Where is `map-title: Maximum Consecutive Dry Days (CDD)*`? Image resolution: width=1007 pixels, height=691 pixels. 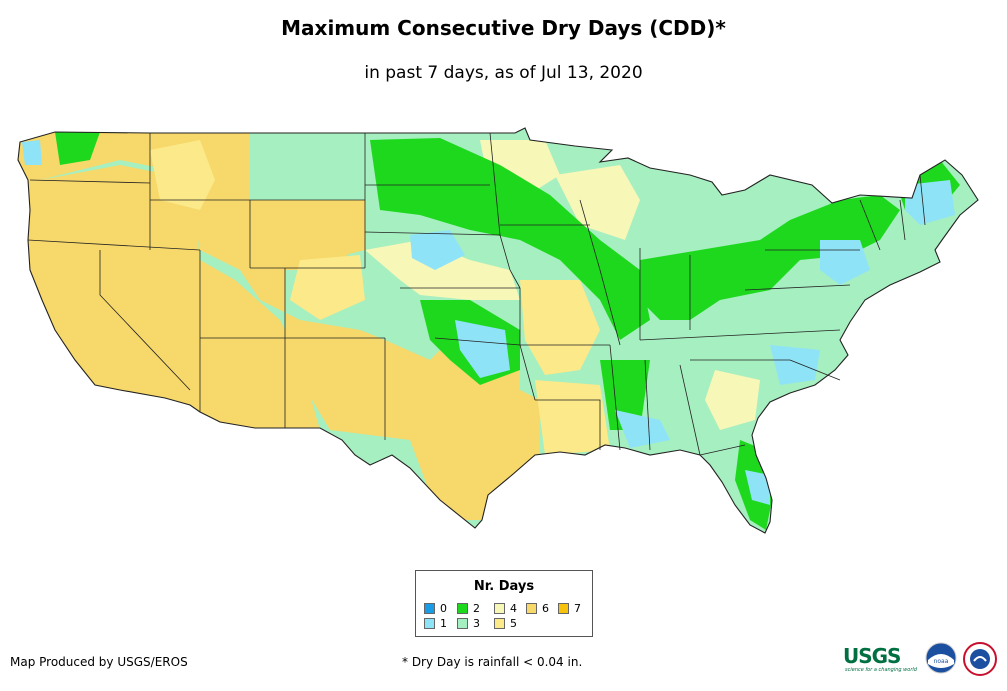
map-title: Maximum Consecutive Dry Days (CDD)* is located at coordinates (503, 28).